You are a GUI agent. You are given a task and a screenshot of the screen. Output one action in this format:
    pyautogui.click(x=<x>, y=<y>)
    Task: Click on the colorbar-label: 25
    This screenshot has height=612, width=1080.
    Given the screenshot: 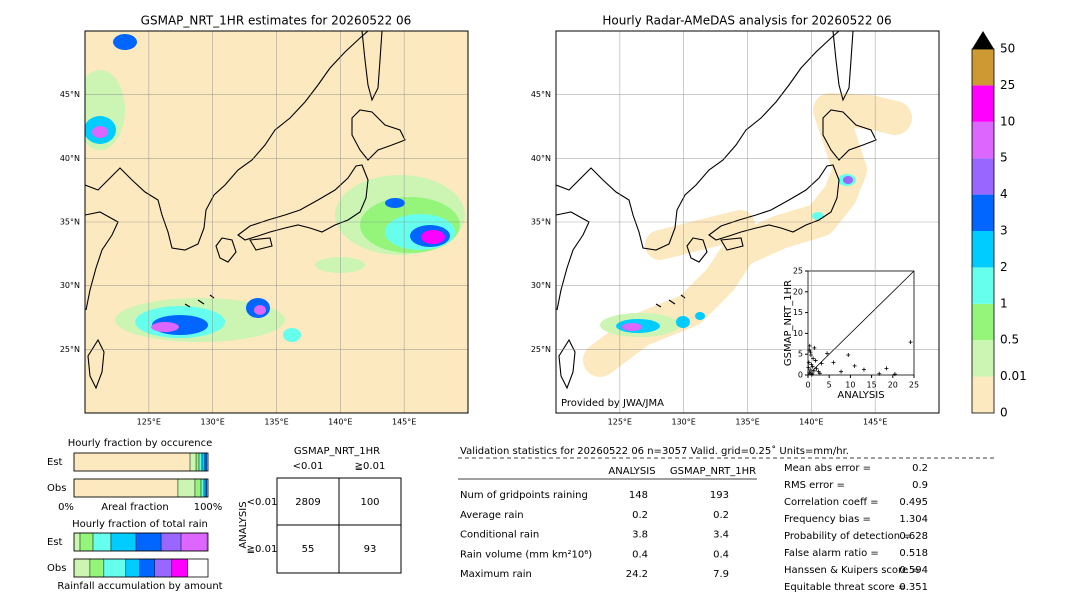 What is the action you would take?
    pyautogui.click(x=1007, y=85)
    